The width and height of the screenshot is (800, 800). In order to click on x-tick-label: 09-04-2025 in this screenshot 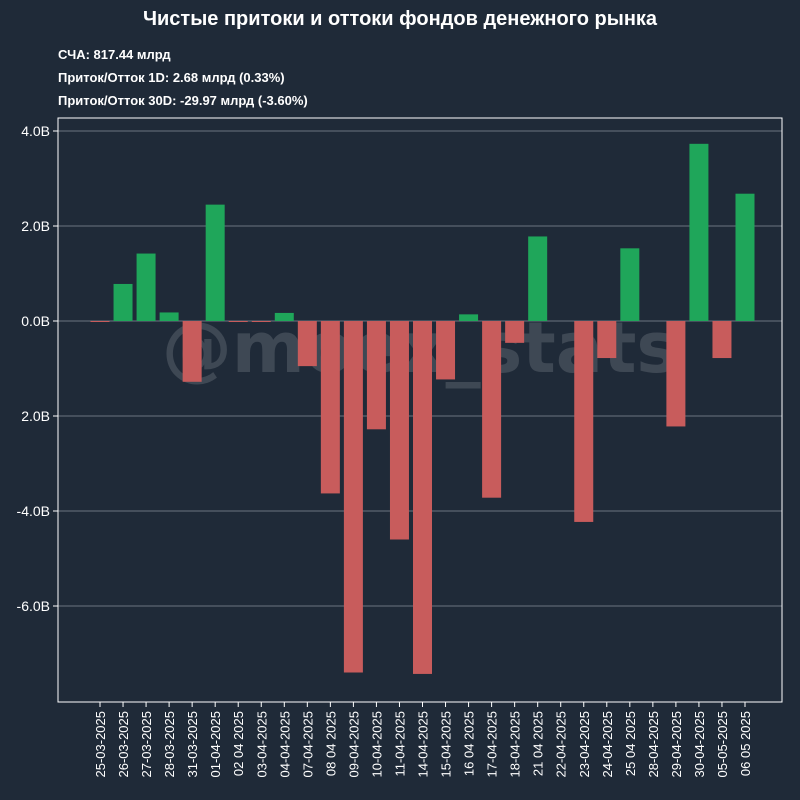, I will do `click(353, 744)`.